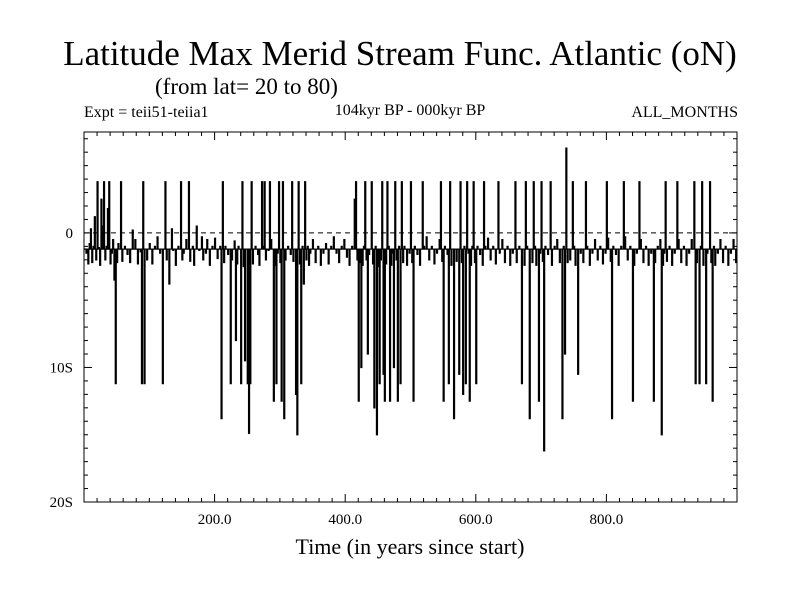 The image size is (800, 600). I want to click on months-label: ALL_MONTHS, so click(684, 112).